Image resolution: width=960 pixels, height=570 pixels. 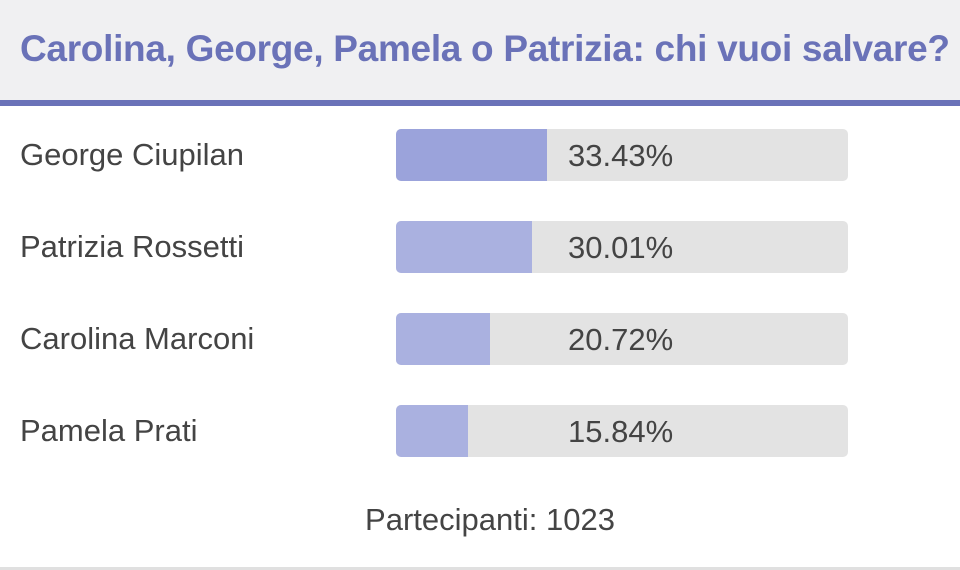 What do you see at coordinates (490, 519) in the screenshot?
I see `participants-count: Partecipanti: 1023` at bounding box center [490, 519].